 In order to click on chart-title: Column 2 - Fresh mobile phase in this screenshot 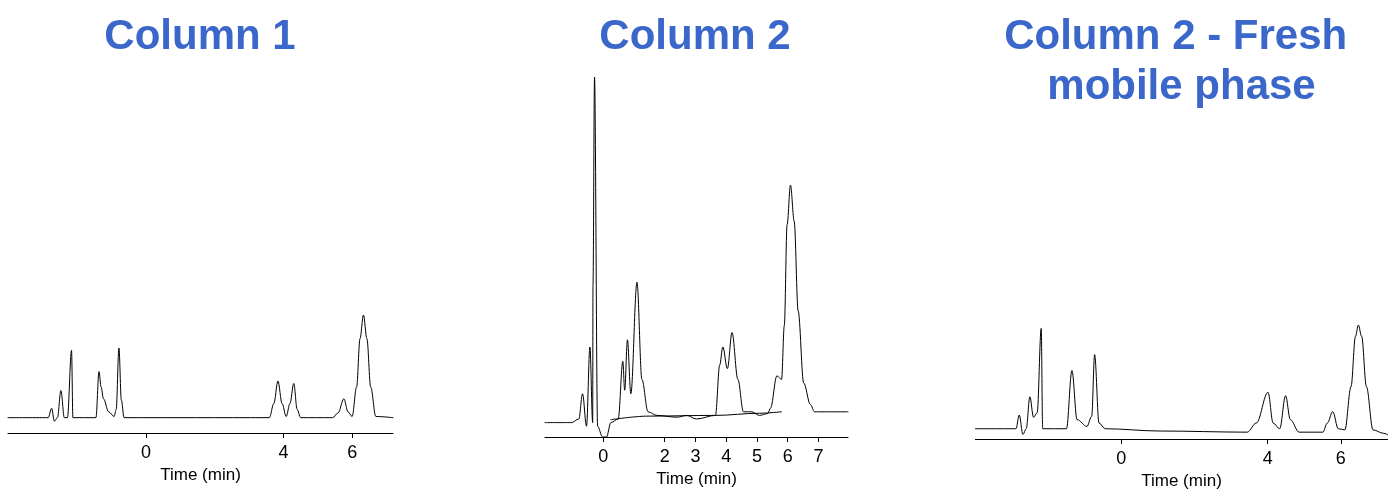, I will do `click(1181, 59)`.